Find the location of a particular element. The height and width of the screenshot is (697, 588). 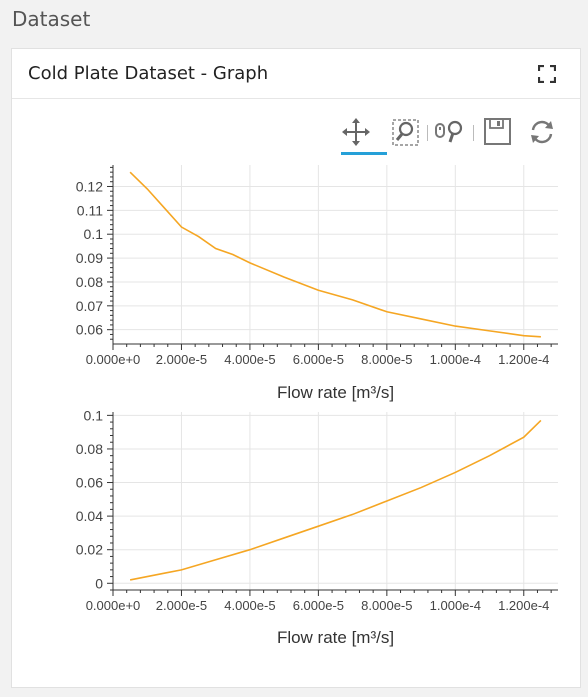

section-title: Dataset is located at coordinates (51, 19).